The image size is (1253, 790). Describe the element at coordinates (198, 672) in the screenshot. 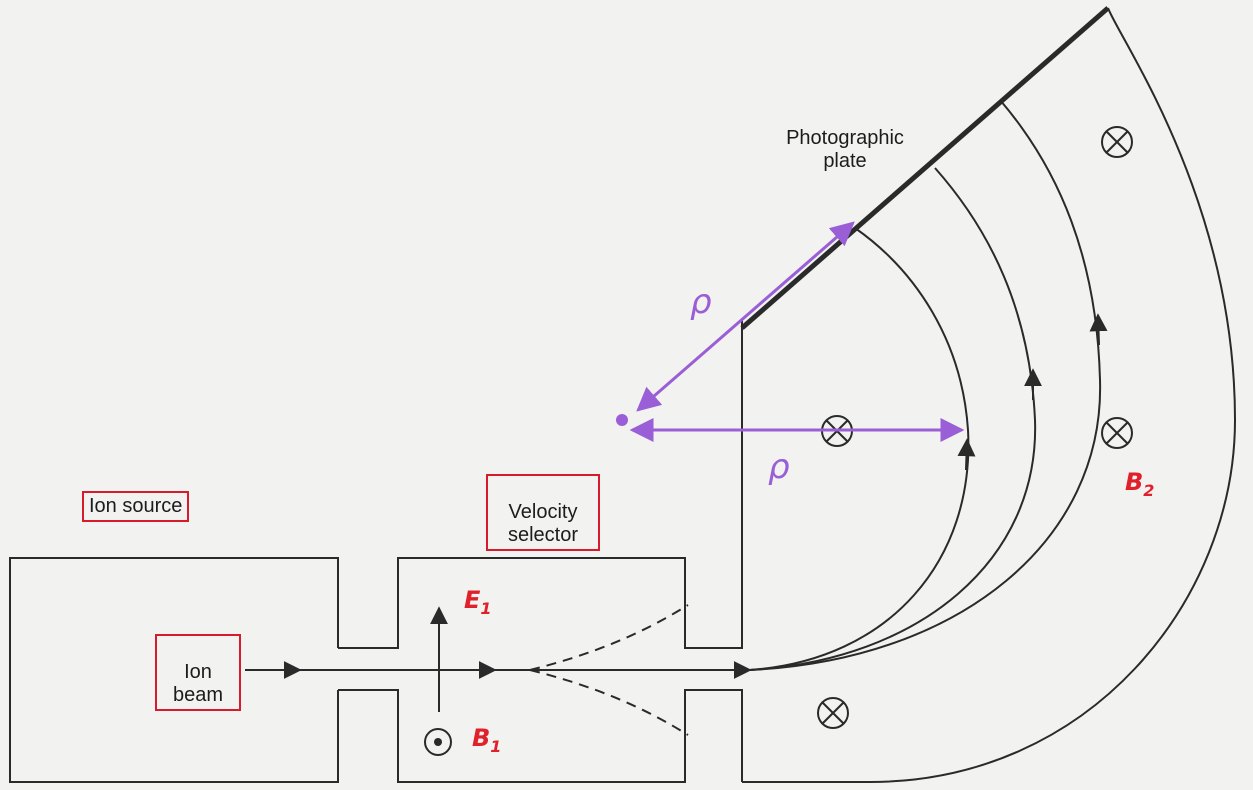

I see `ion-beam-label: Ion beam` at that location.